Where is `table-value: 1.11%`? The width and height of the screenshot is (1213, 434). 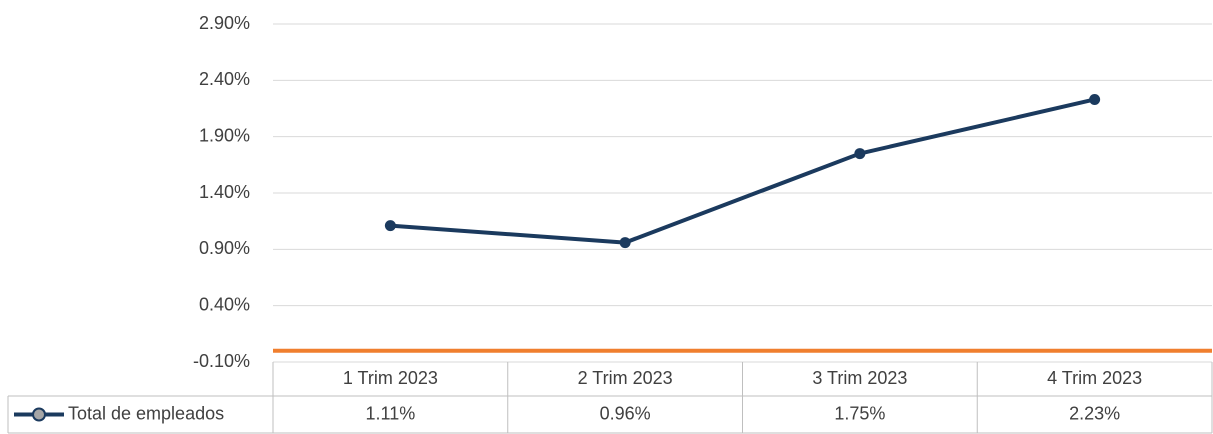
table-value: 1.11% is located at coordinates (391, 413).